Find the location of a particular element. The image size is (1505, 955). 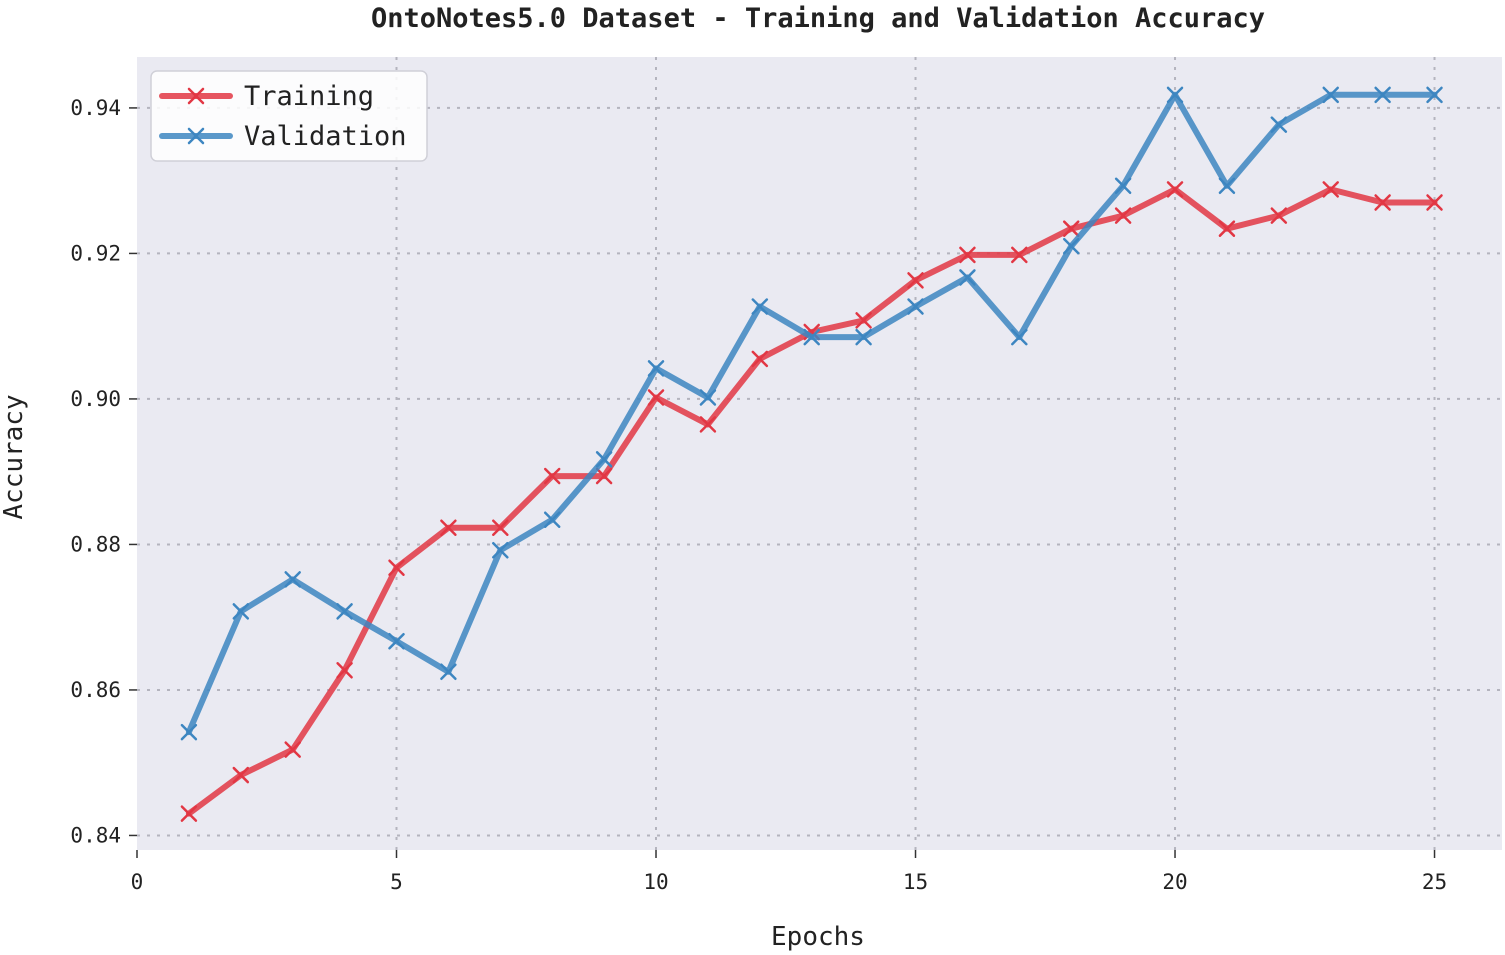

y-tick-label: 0.94 is located at coordinates (95, 108).